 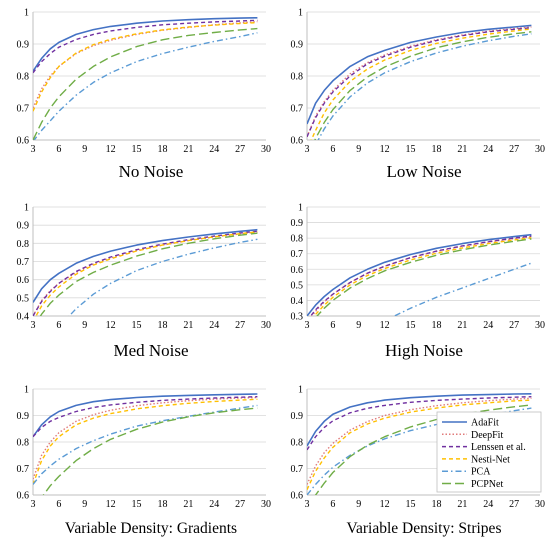 What do you see at coordinates (487, 484) in the screenshot?
I see `legend-label: PCPNet` at bounding box center [487, 484].